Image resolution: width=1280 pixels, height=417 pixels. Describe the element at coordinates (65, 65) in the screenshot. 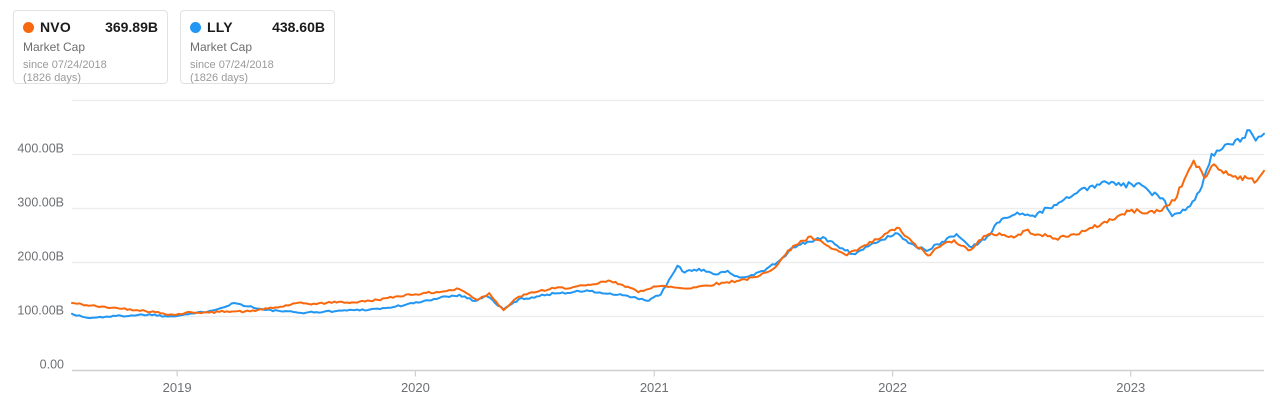

I see `nvo-since-date: since 07/24/2018` at that location.